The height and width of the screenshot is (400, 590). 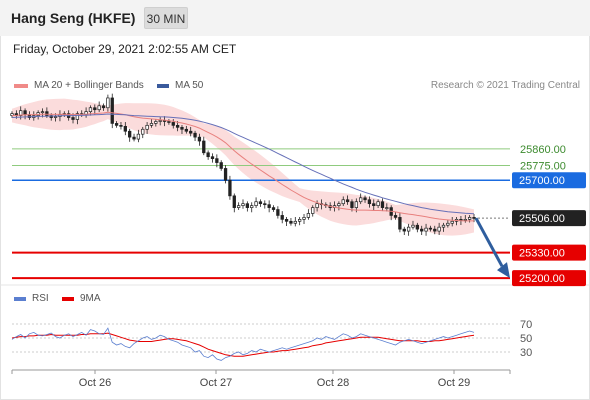 What do you see at coordinates (333, 383) in the screenshot?
I see `x-tick-label: Oct 28` at bounding box center [333, 383].